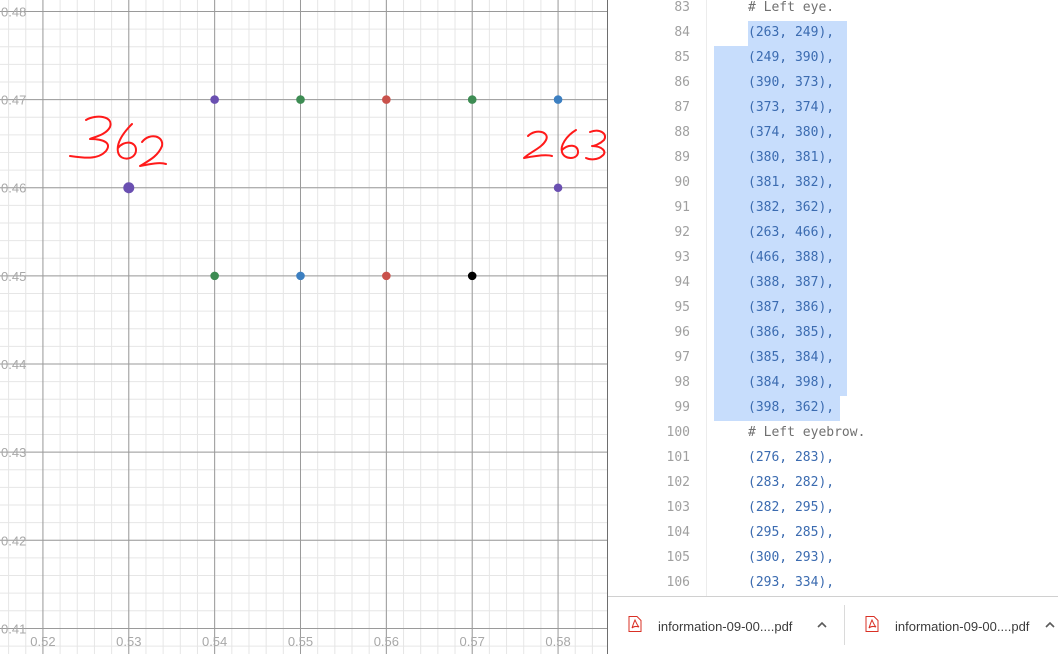 The image size is (1058, 654). What do you see at coordinates (678, 507) in the screenshot?
I see `line-number: 103` at bounding box center [678, 507].